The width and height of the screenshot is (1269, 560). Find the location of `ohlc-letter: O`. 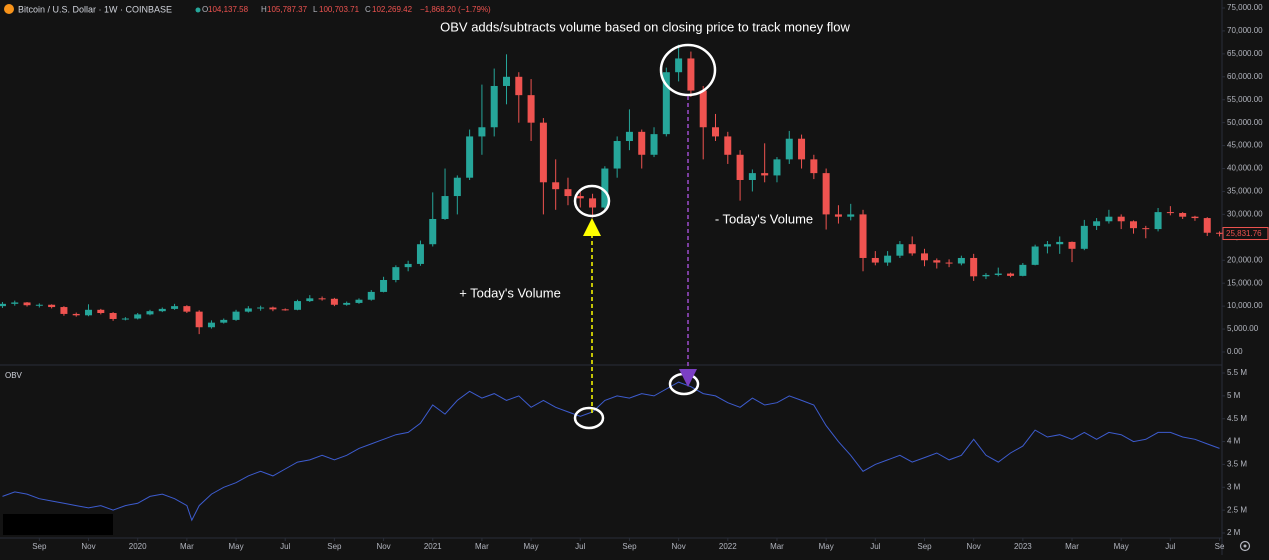

ohlc-letter: O is located at coordinates (205, 9).